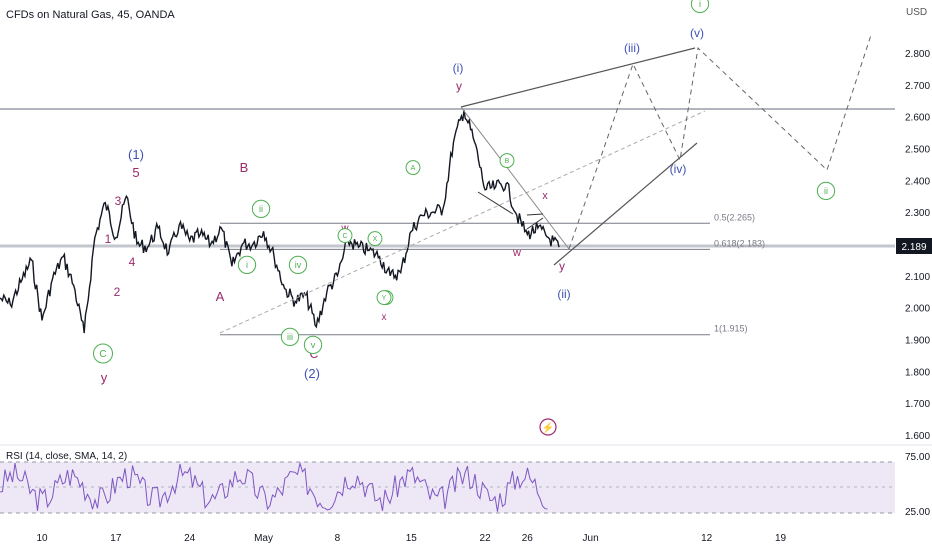 The width and height of the screenshot is (932, 550). I want to click on last-price-badge, so click(914, 246).